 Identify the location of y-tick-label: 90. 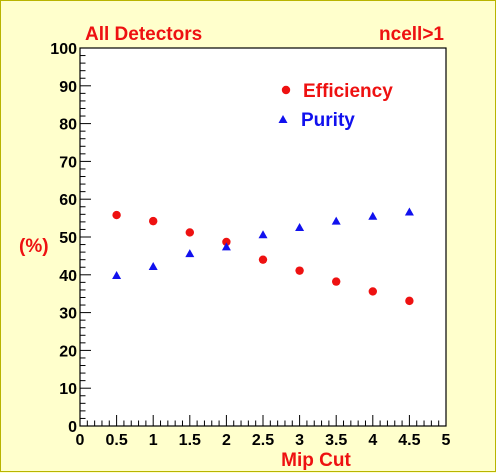
(68, 87).